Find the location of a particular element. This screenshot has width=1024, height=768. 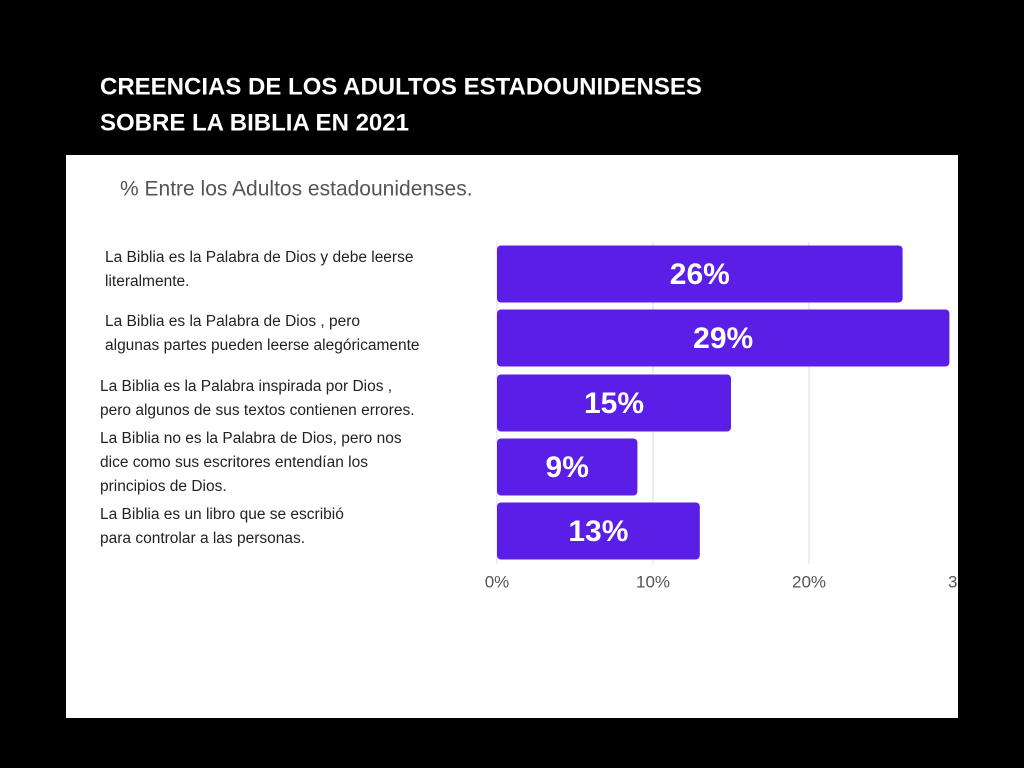

x-tick-label: 10% is located at coordinates (653, 581).